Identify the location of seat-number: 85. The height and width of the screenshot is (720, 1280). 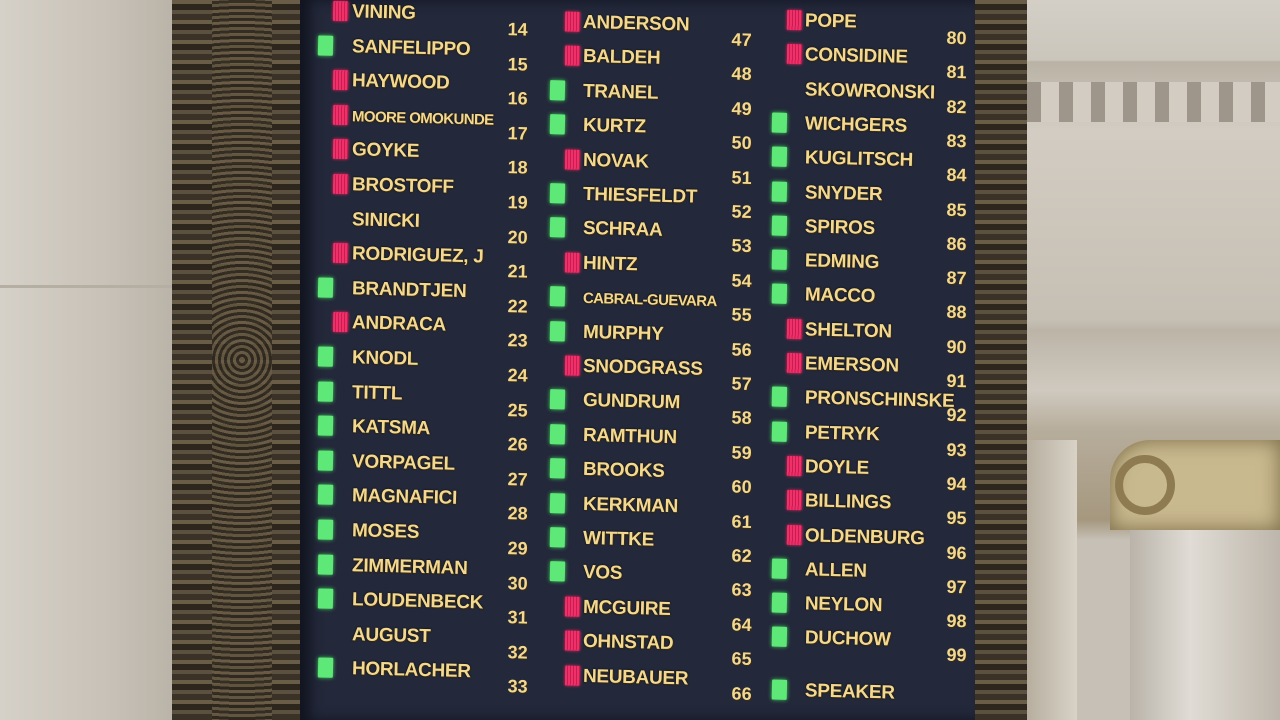
(956, 209).